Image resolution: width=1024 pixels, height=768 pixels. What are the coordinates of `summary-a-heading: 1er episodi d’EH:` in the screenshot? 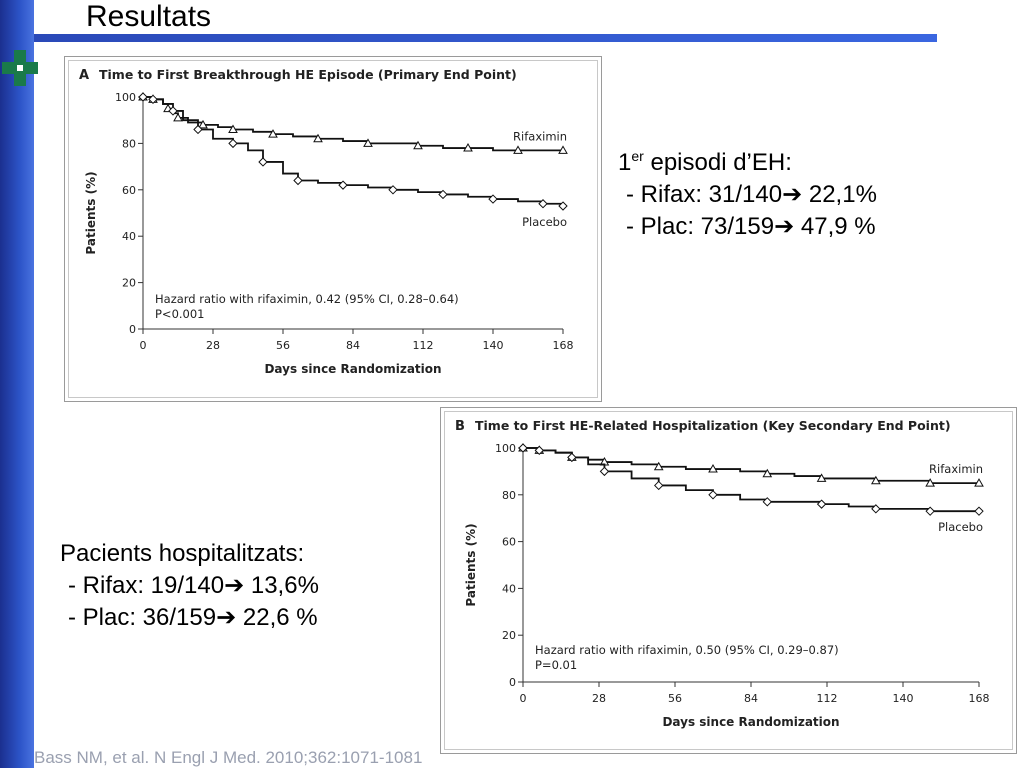 It's located at (747, 159).